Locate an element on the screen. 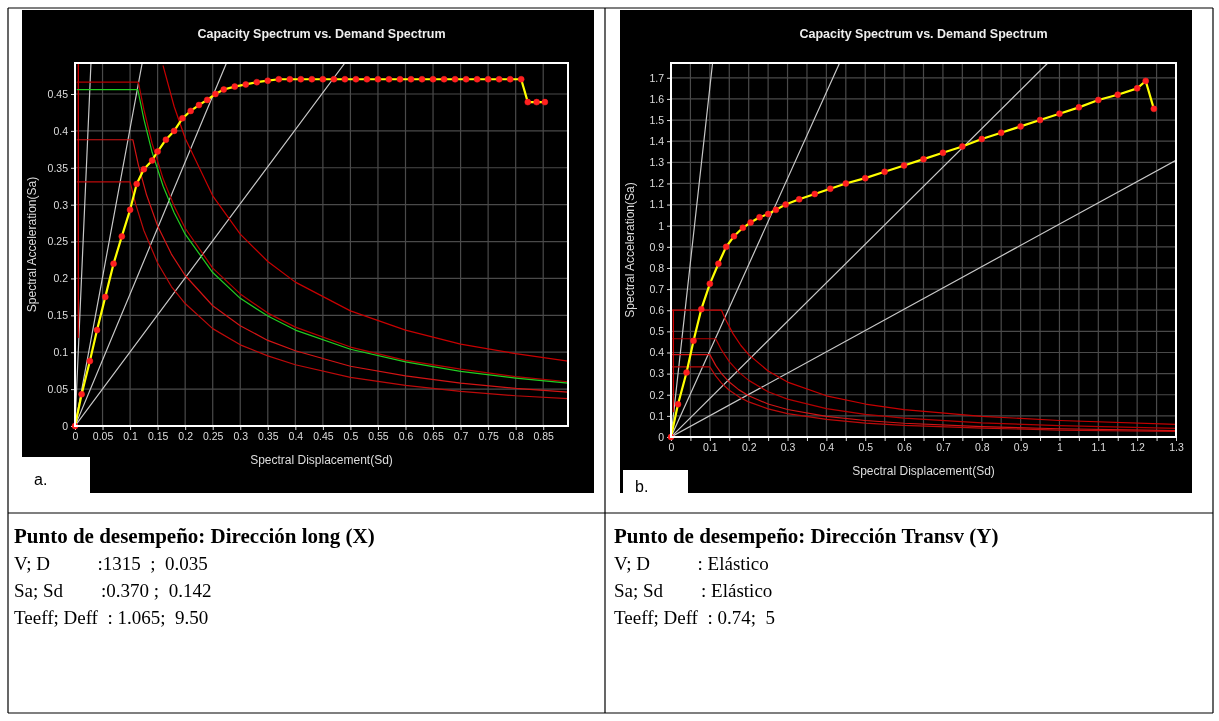 The image size is (1219, 721). x-tick-label: 1.1 is located at coordinates (1099, 447).